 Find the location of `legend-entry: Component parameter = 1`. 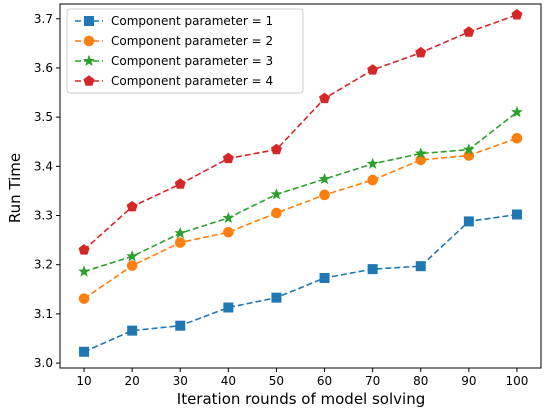

legend-entry: Component parameter = 1 is located at coordinates (174, 21).